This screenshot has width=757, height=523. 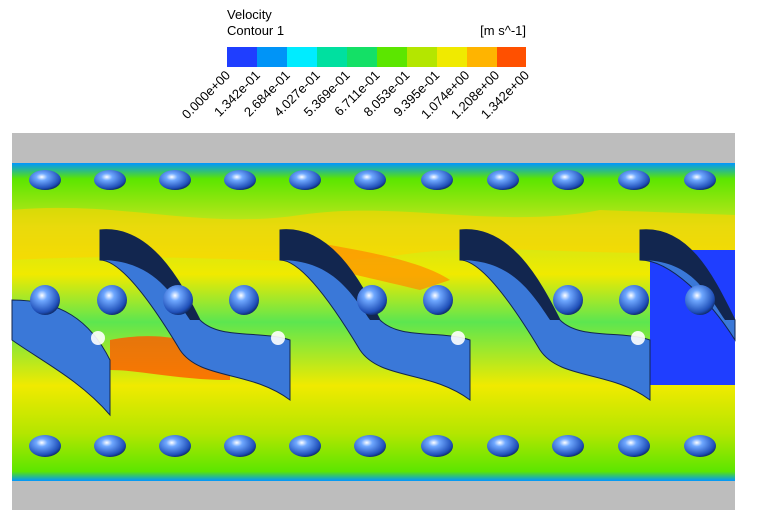 What do you see at coordinates (503, 30) in the screenshot?
I see `legend-unit: [m s^-1]` at bounding box center [503, 30].